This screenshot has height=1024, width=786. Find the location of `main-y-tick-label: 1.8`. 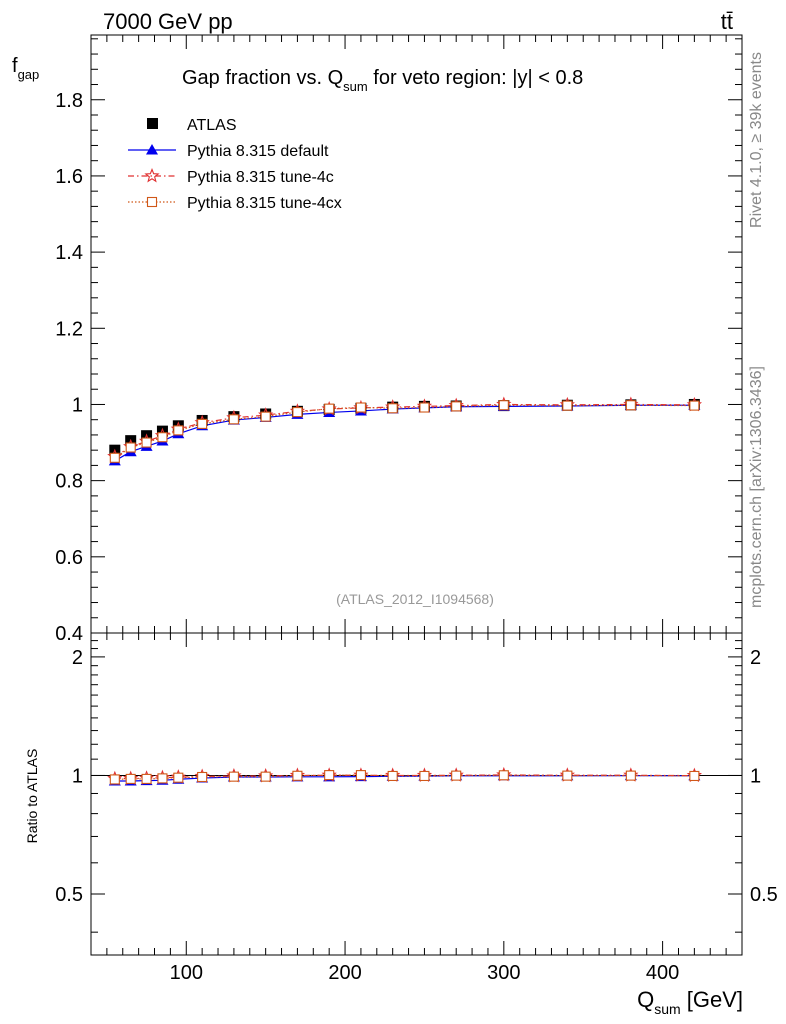

main-y-tick-label: 1.8 is located at coordinates (69, 101).